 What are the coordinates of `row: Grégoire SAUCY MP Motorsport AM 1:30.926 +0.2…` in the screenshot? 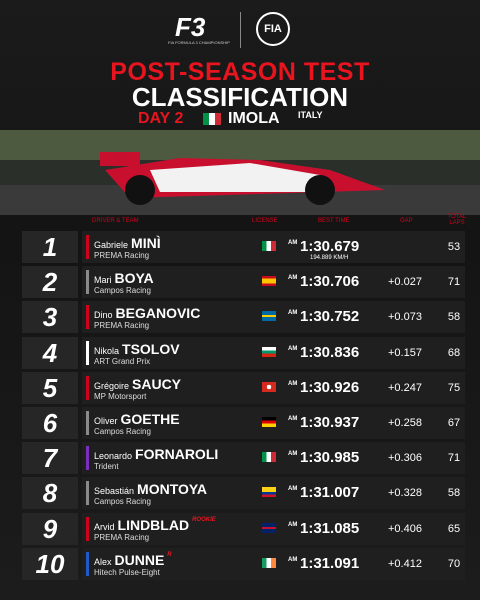 It's located at (273, 387).